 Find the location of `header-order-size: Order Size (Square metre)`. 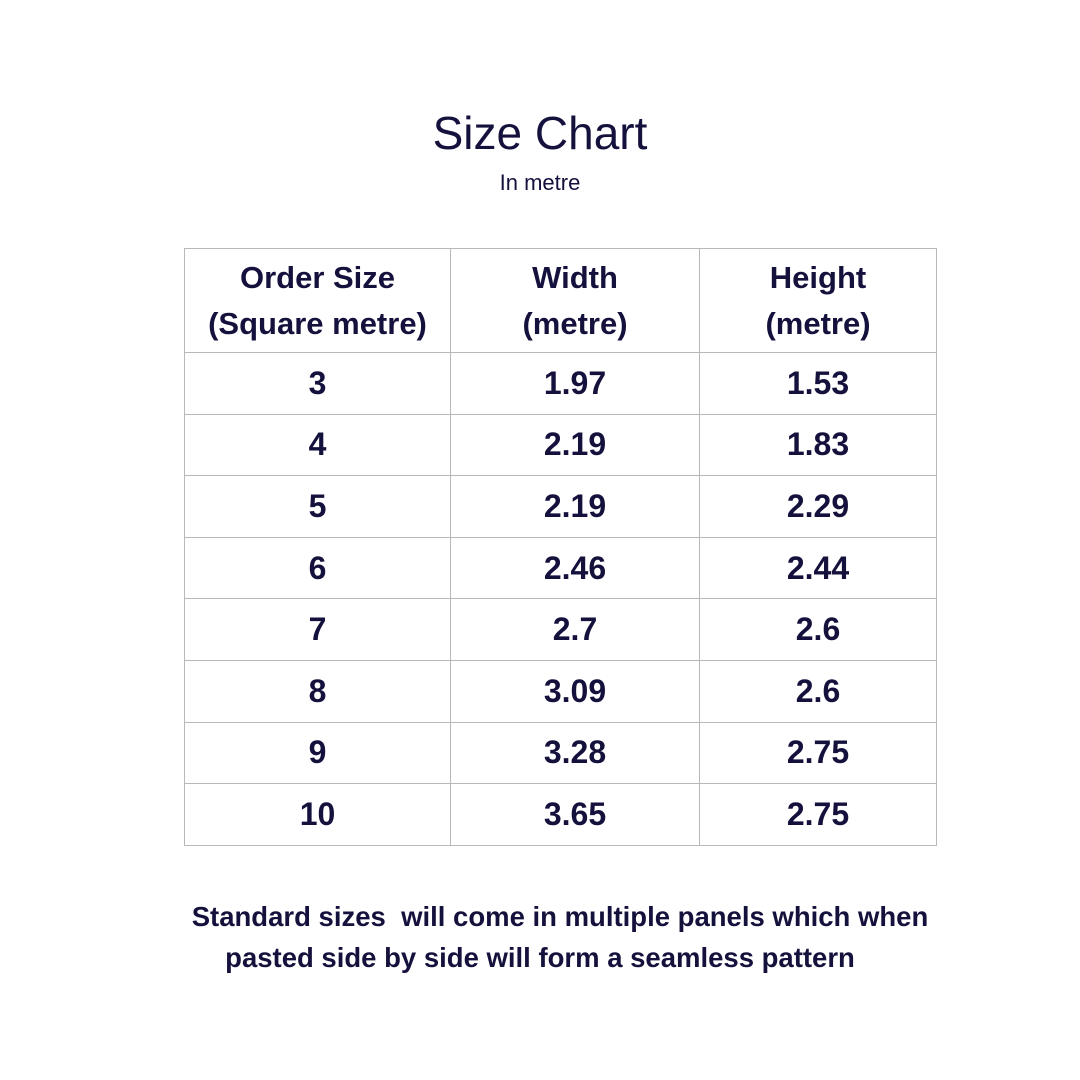

header-order-size: Order Size (Square metre) is located at coordinates (317, 300).